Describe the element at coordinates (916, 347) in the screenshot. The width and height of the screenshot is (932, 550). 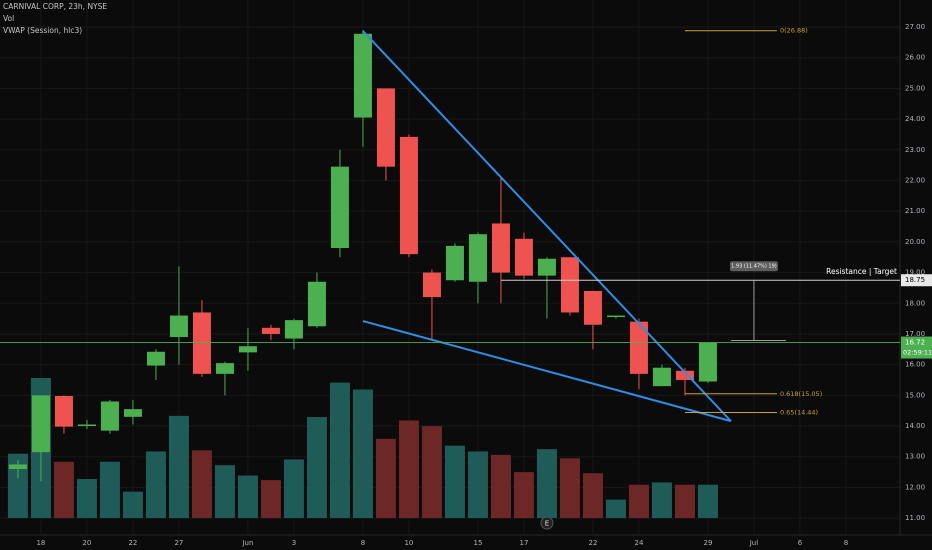
I see `last-price-box` at that location.